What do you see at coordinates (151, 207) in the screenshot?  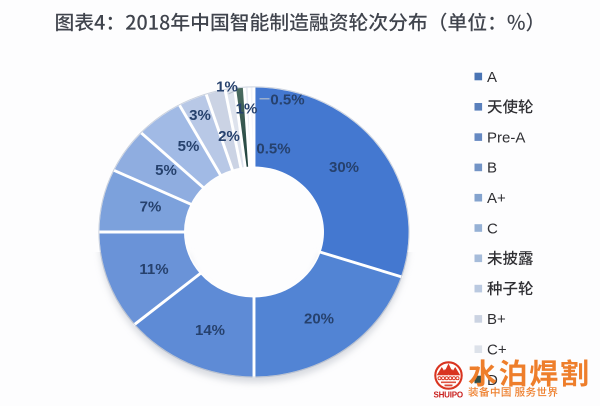 I see `svg-text: 7%` at bounding box center [151, 207].